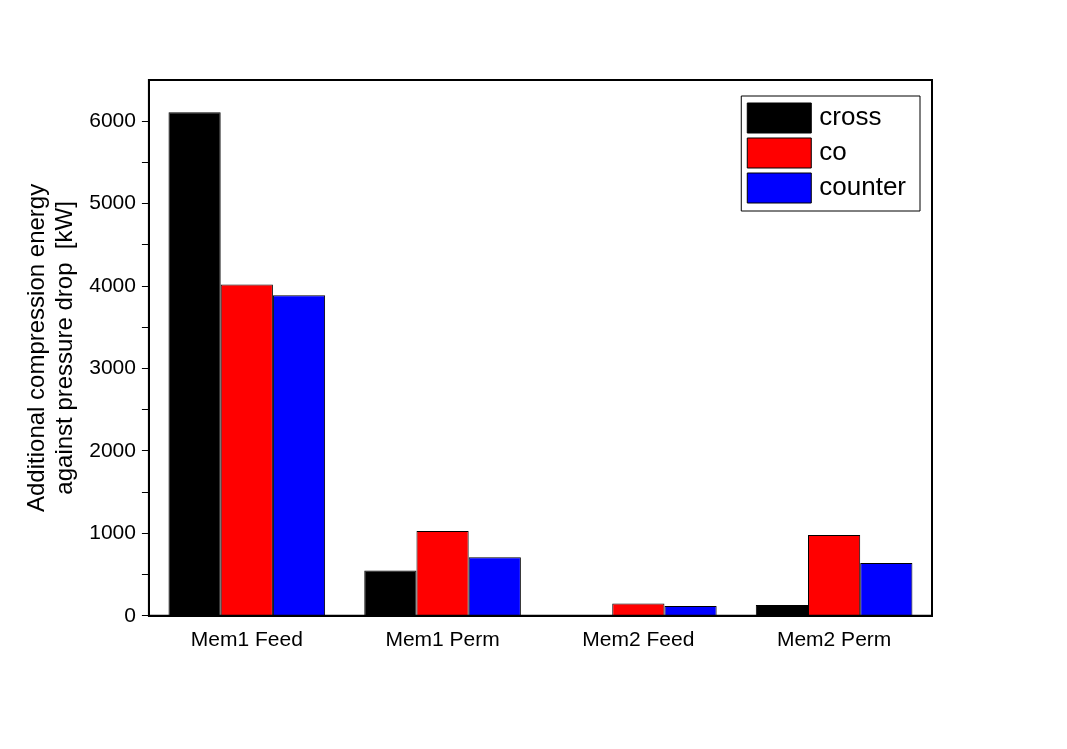 This screenshot has width=1067, height=749. What do you see at coordinates (112, 367) in the screenshot?
I see `y-tick-label: 3000` at bounding box center [112, 367].